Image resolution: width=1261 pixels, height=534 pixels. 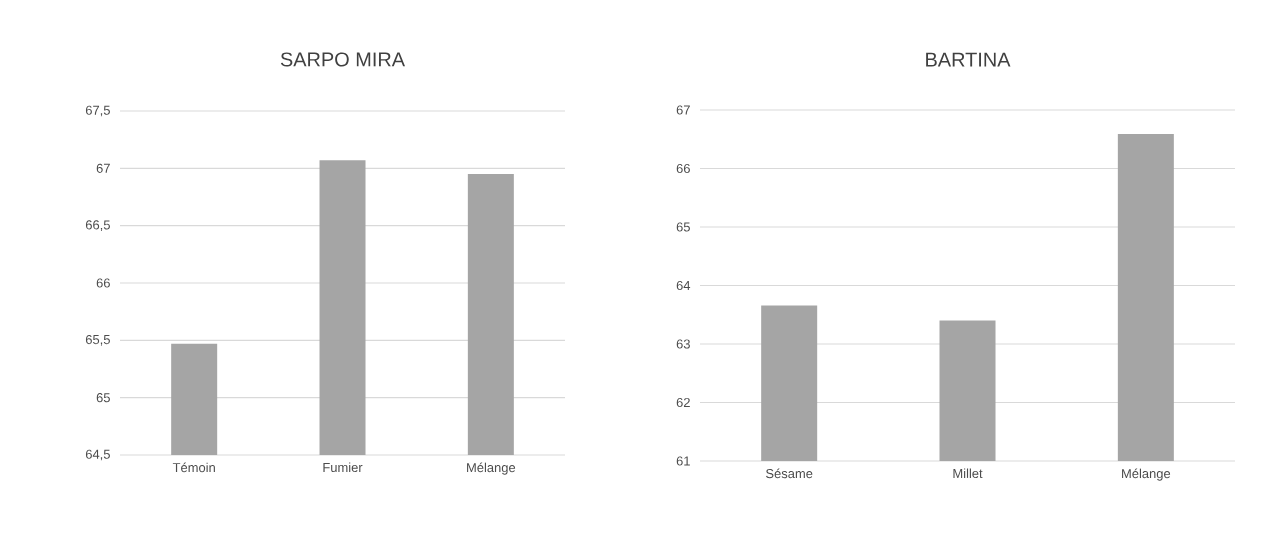 I want to click on x-tick-label: Fumier, so click(x=343, y=467).